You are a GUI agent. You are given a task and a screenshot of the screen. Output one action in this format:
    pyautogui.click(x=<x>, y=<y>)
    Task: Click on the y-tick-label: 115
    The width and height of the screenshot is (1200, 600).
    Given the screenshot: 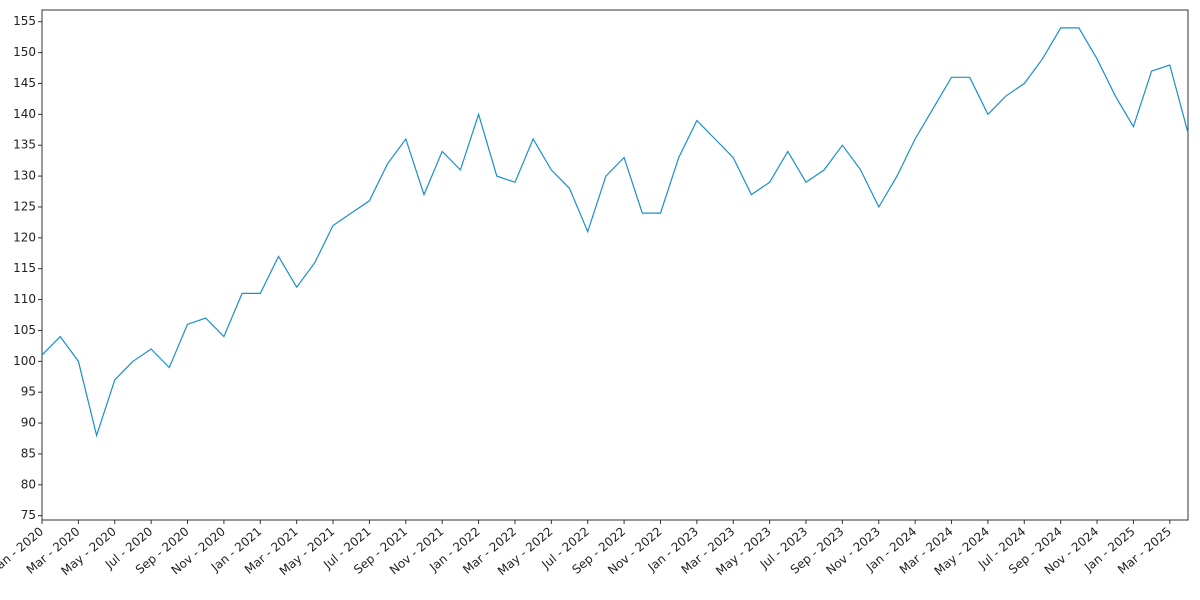 What is the action you would take?
    pyautogui.click(x=24, y=268)
    